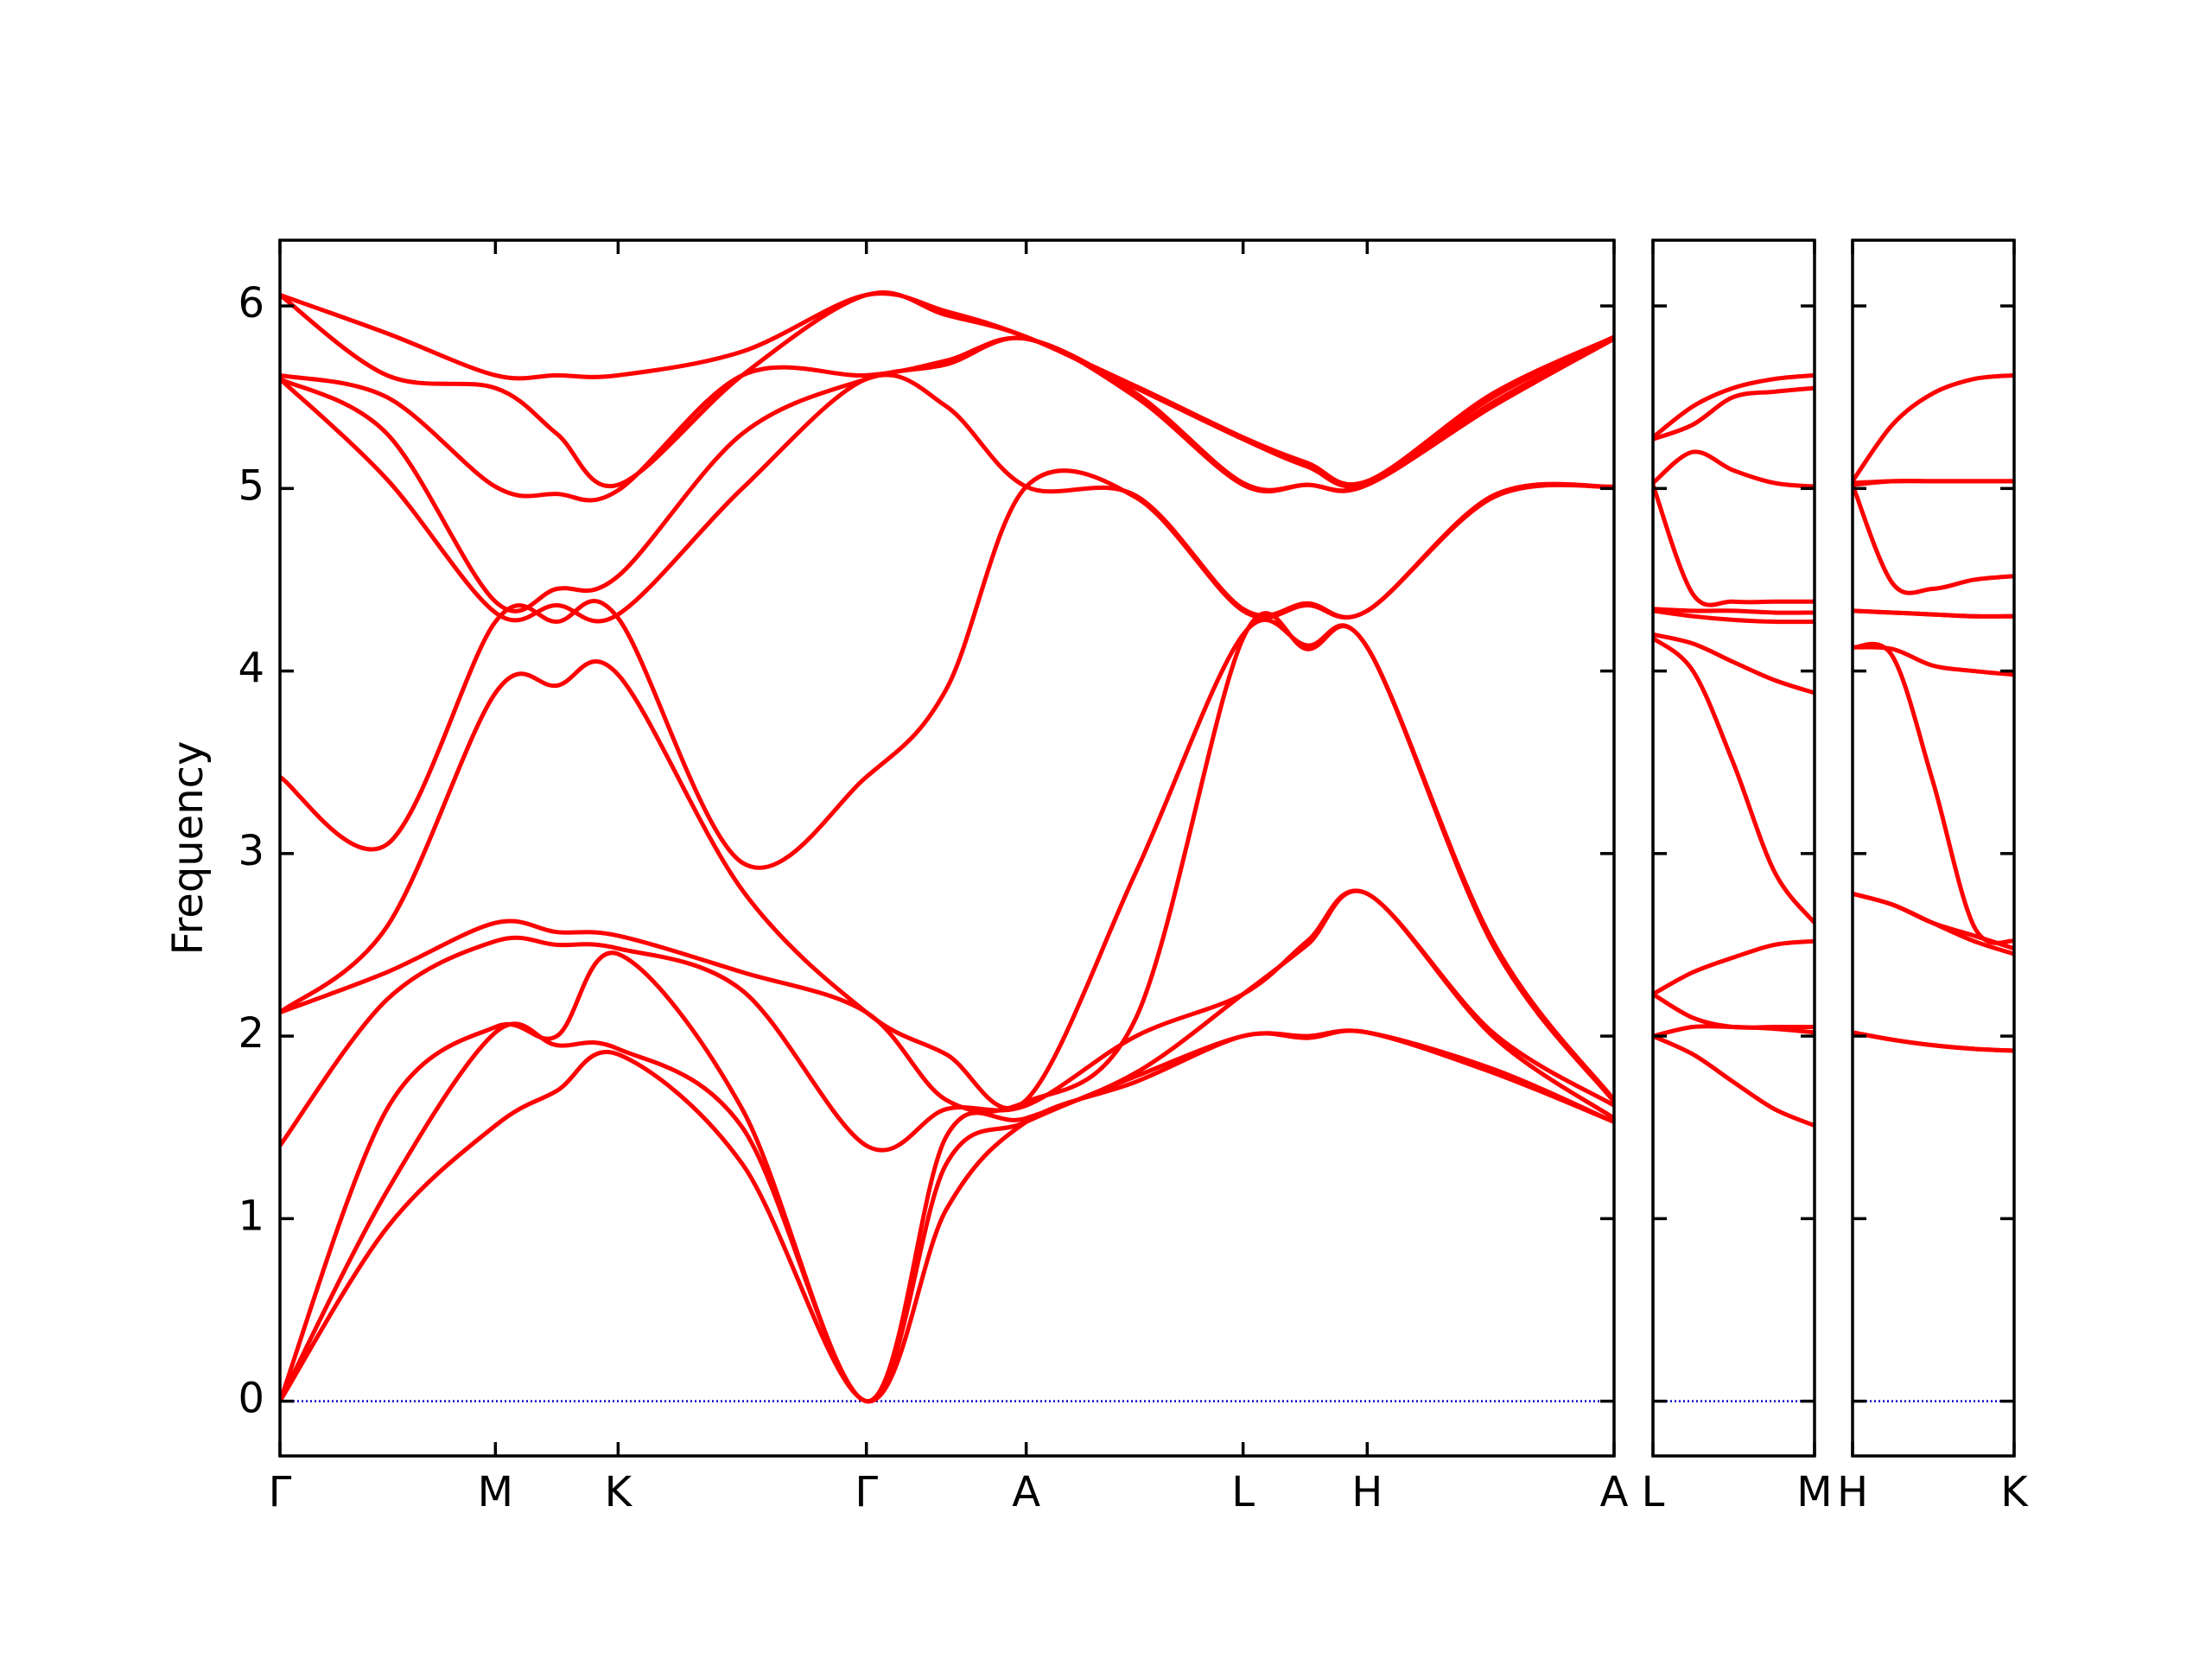 This screenshot has height=1659, width=2212. Describe the element at coordinates (188, 848) in the screenshot. I see `y-axis-label: Frequency` at that location.